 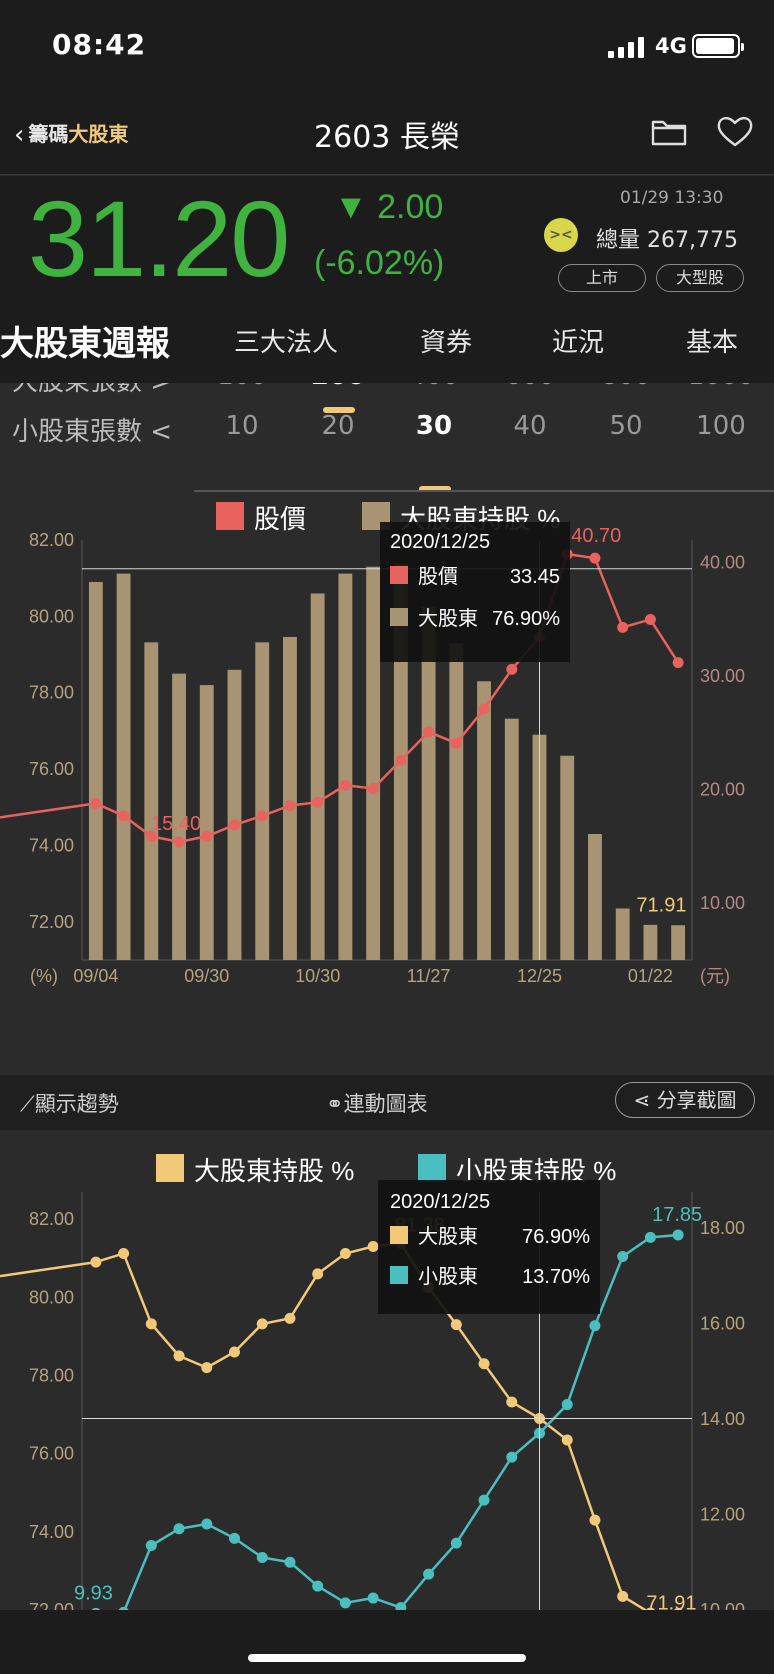 I want to click on legend-swatch-small, so click(x=432, y=1168).